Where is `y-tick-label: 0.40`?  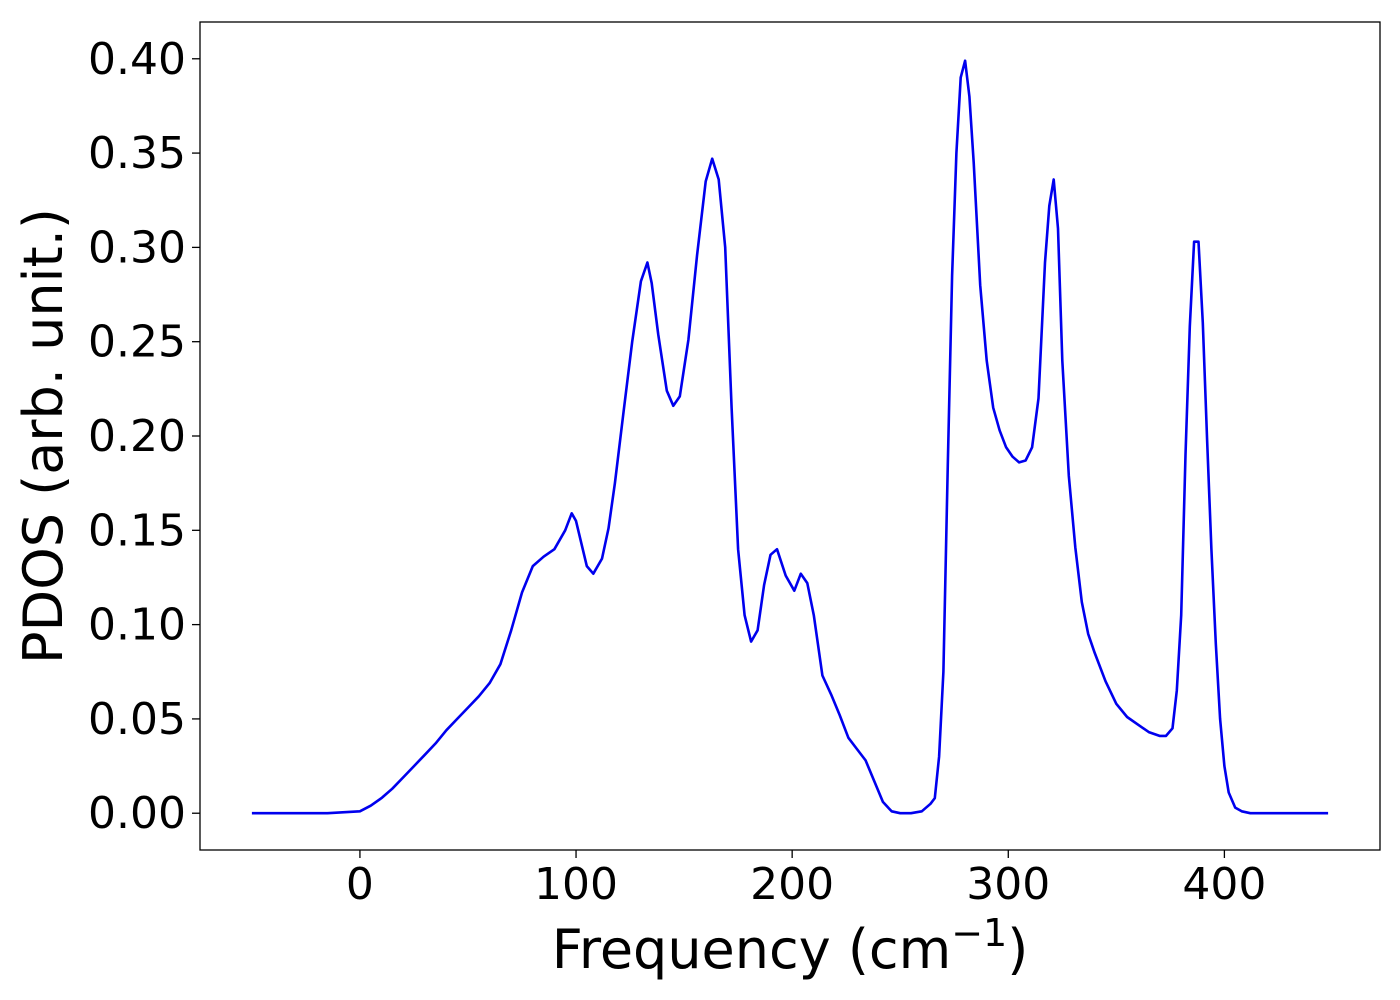 y-tick-label: 0.40 is located at coordinates (137, 59).